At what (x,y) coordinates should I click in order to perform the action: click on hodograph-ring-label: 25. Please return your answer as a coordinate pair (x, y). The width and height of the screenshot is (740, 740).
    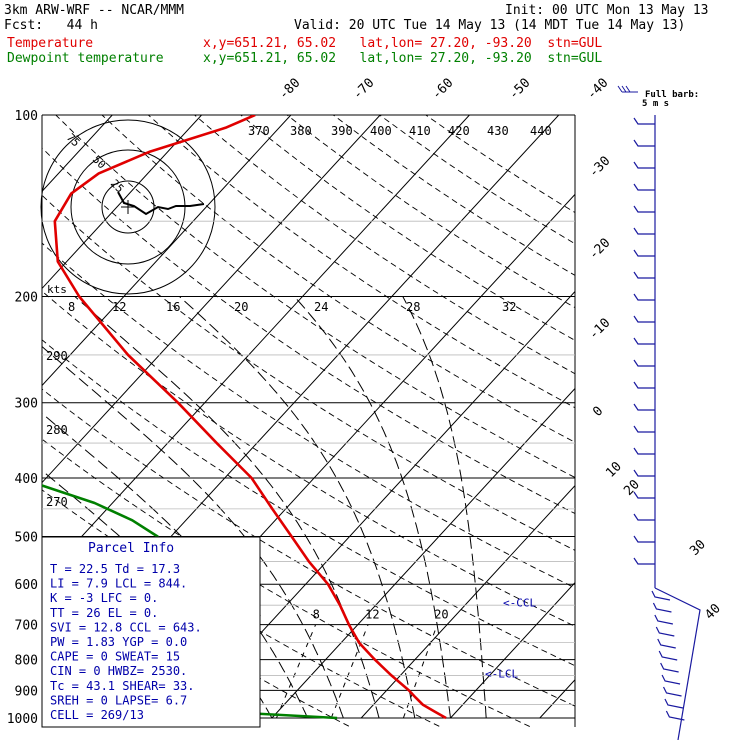
    Looking at the image, I should click on (117, 186).